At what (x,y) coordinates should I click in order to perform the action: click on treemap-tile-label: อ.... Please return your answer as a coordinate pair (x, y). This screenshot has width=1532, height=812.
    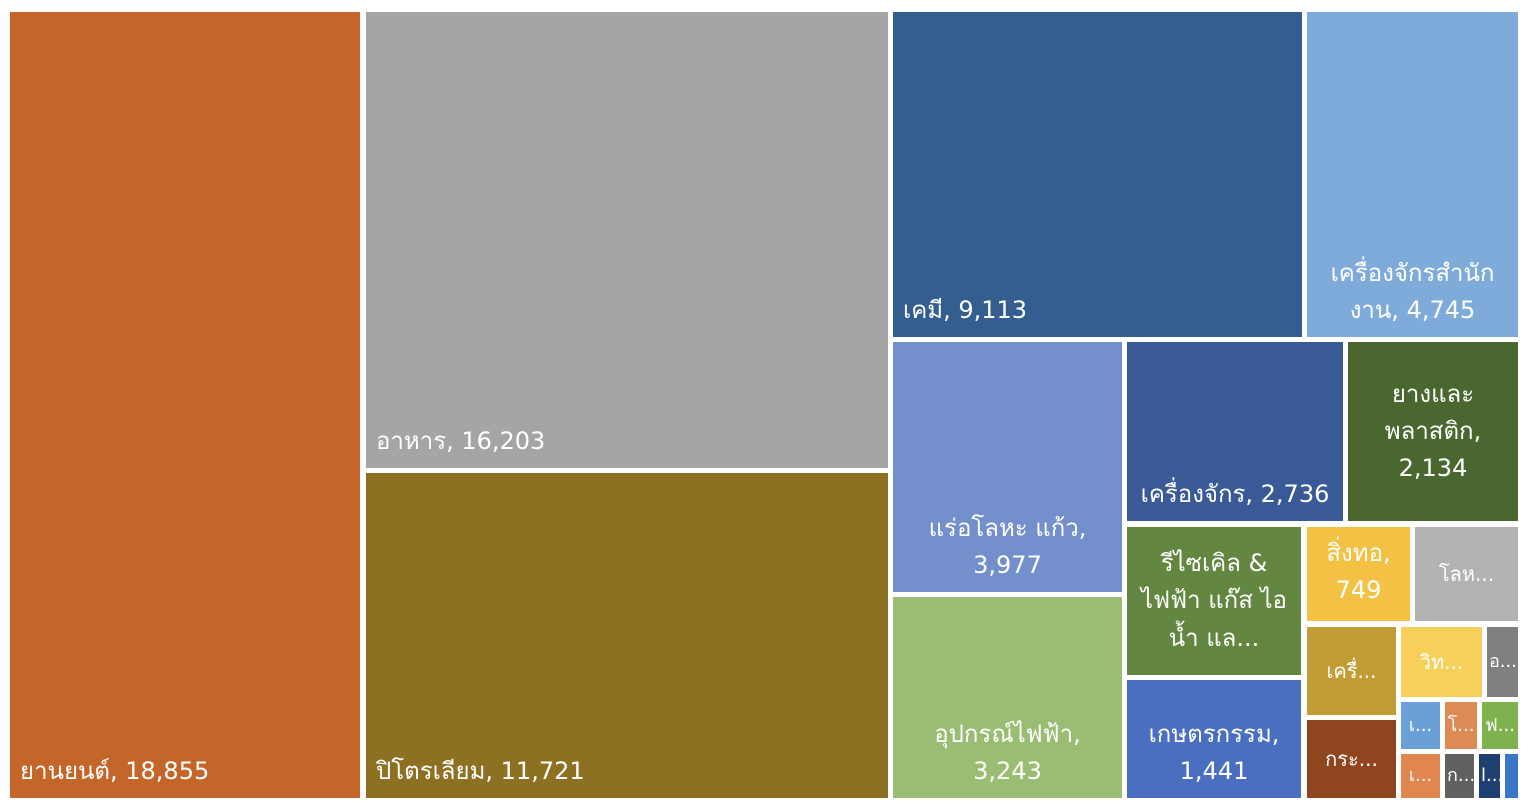
    Looking at the image, I should click on (1503, 662).